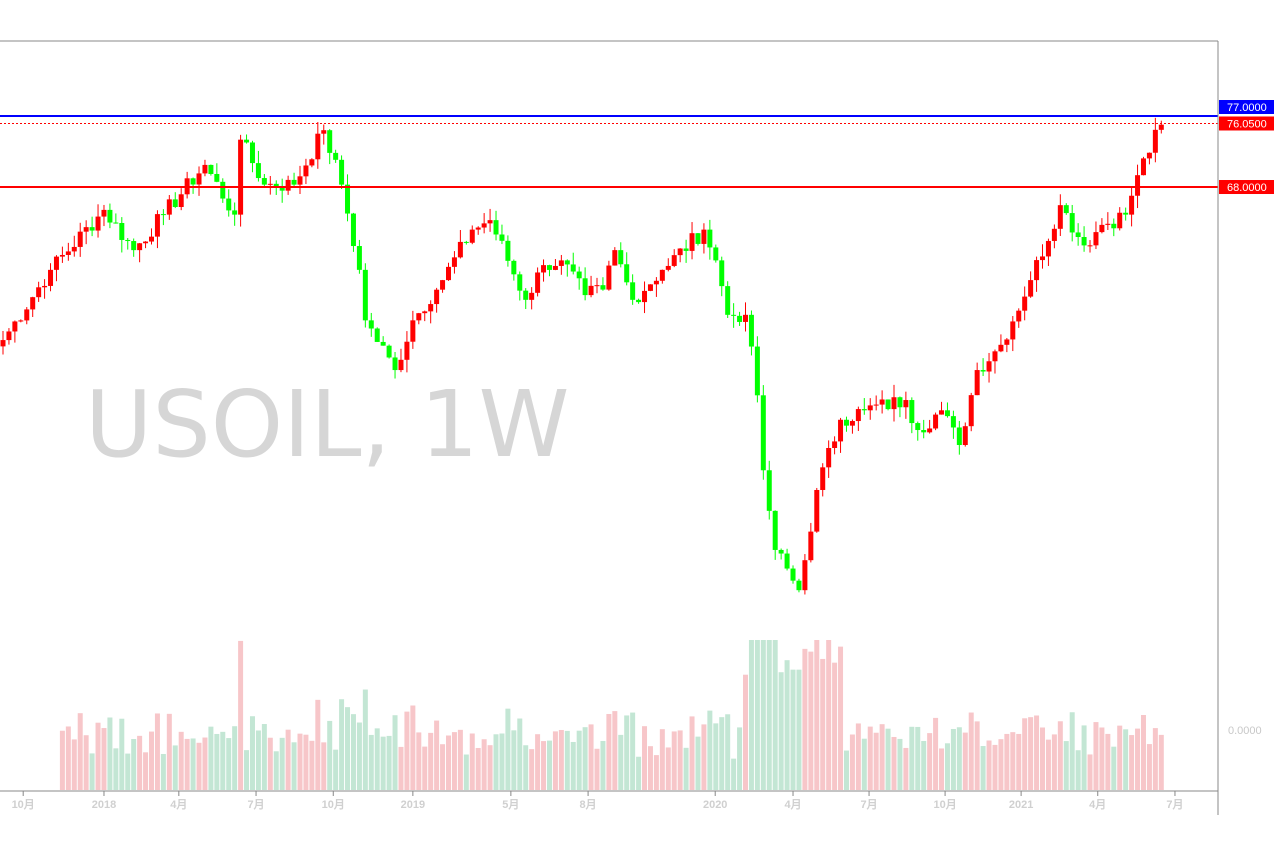 The height and width of the screenshot is (853, 1280). What do you see at coordinates (510, 804) in the screenshot?
I see `x-tick-label: 5月` at bounding box center [510, 804].